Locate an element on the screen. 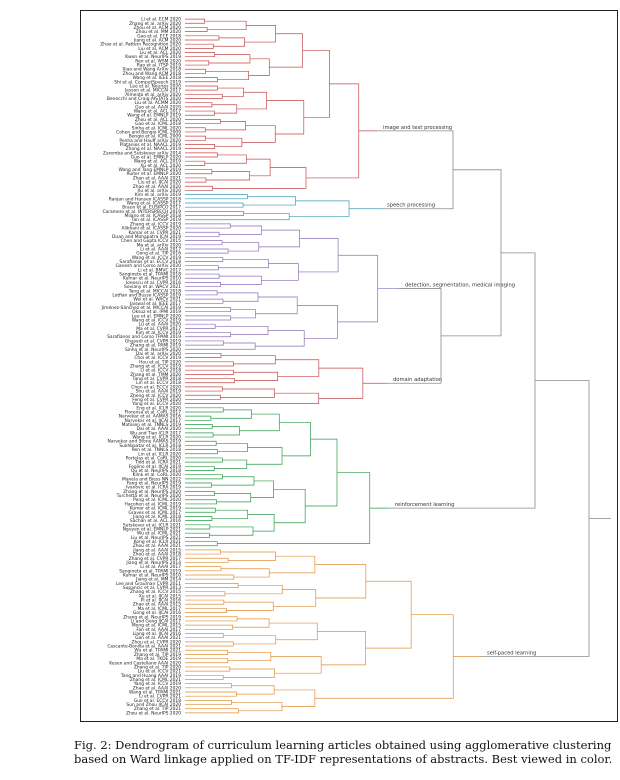 This screenshot has height=780, width=620. leaf-label: Turchetta et al. NeurIPS 2020 is located at coordinates (149, 496).